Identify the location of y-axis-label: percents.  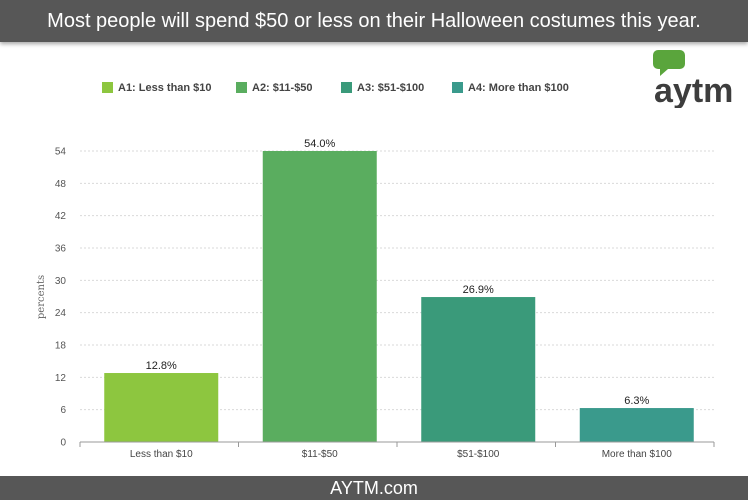
(41, 297).